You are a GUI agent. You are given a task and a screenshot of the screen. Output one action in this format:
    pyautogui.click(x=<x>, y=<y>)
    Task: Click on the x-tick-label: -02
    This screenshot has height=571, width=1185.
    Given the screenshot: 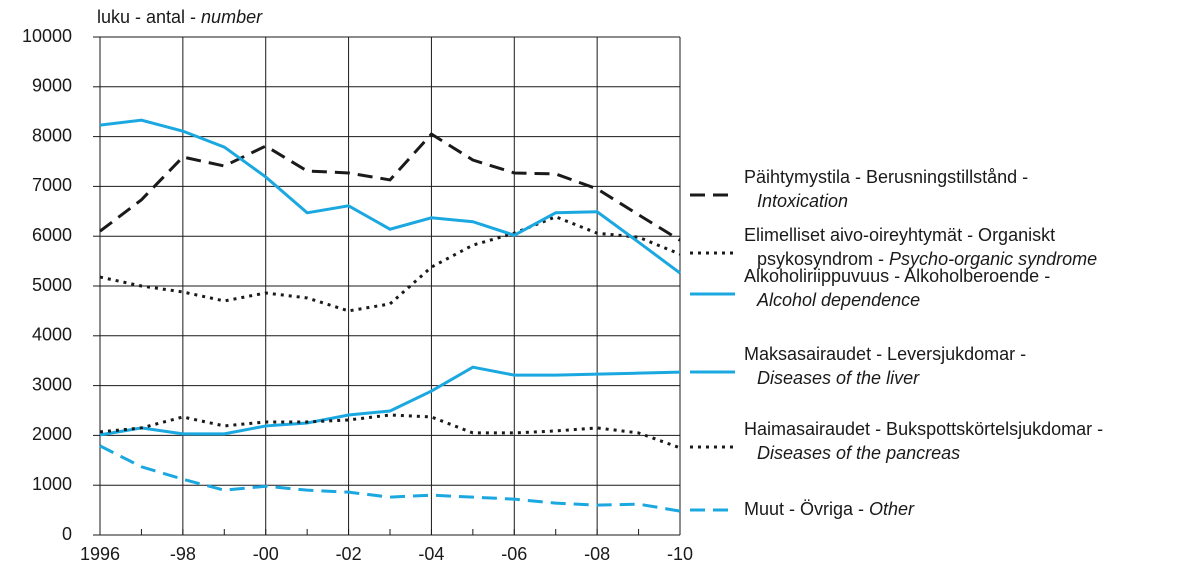 What is the action you would take?
    pyautogui.click(x=349, y=554)
    